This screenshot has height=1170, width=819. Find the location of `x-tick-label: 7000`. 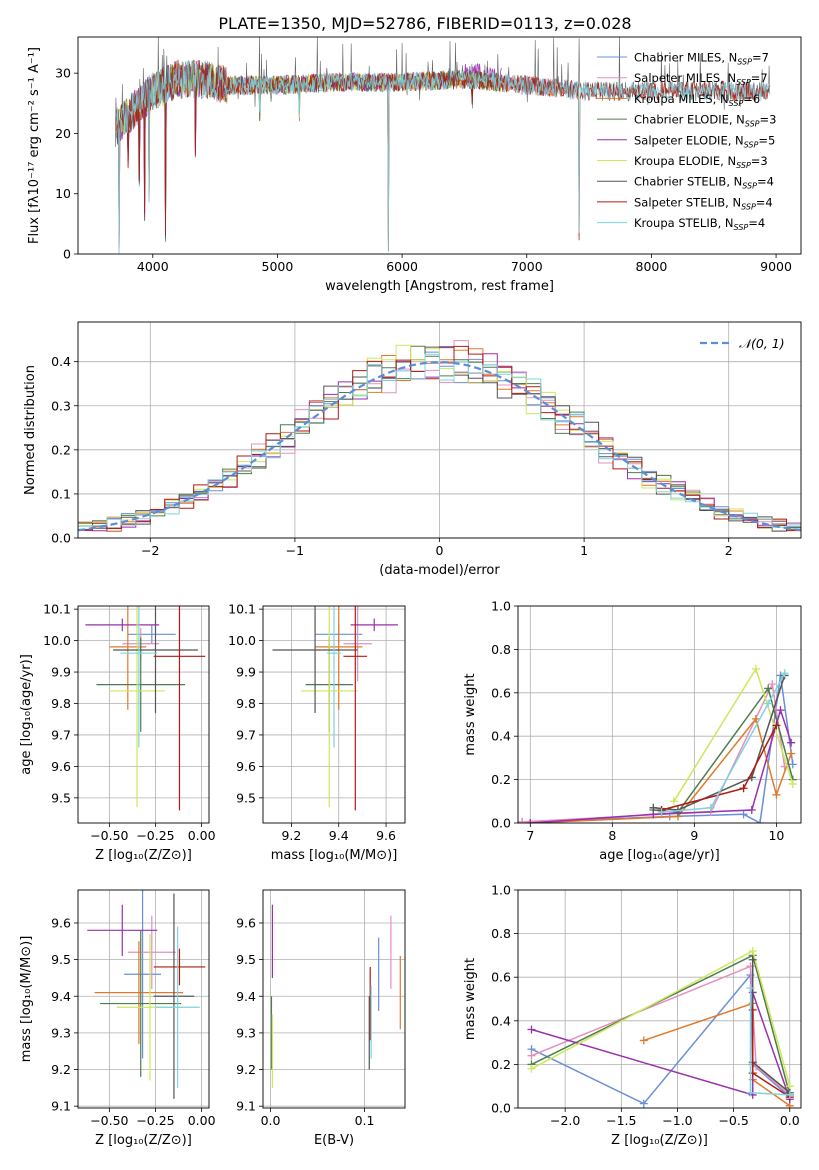

x-tick-label: 7000 is located at coordinates (527, 266).